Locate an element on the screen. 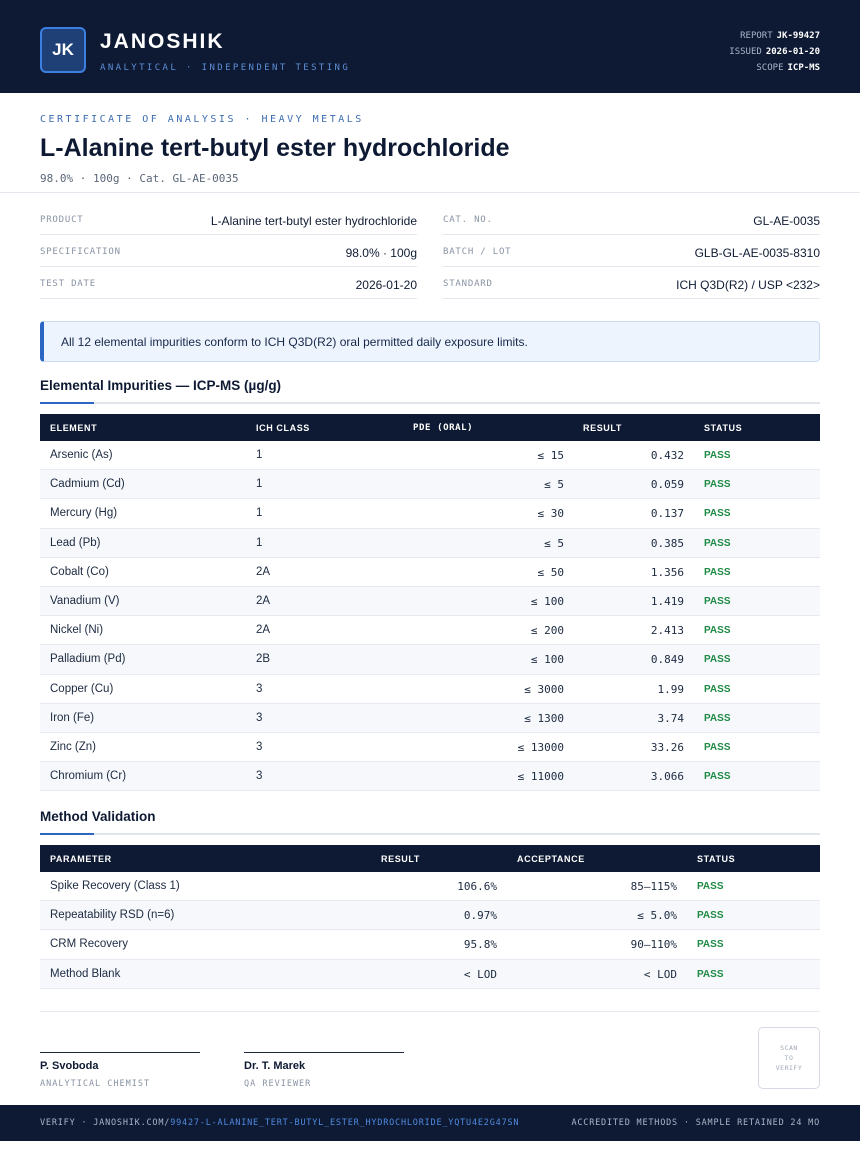  table-row: Mercury (Hg) 1 ≤ 30 0.137 PASS is located at coordinates (430, 514).